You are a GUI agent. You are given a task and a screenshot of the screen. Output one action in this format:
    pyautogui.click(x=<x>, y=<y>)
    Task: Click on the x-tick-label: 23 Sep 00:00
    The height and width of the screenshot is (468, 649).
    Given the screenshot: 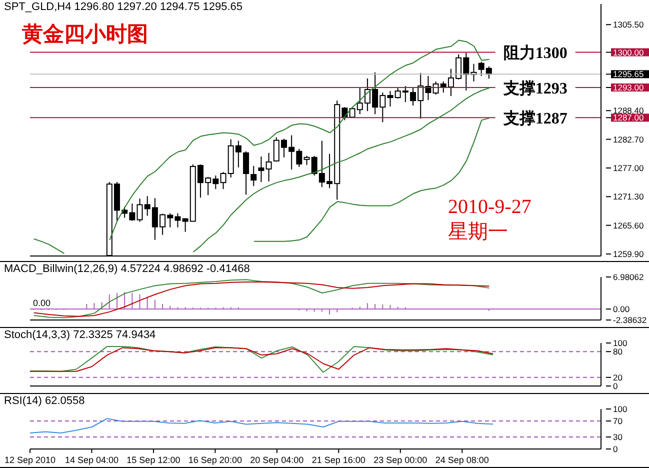 What is the action you would take?
    pyautogui.click(x=401, y=460)
    